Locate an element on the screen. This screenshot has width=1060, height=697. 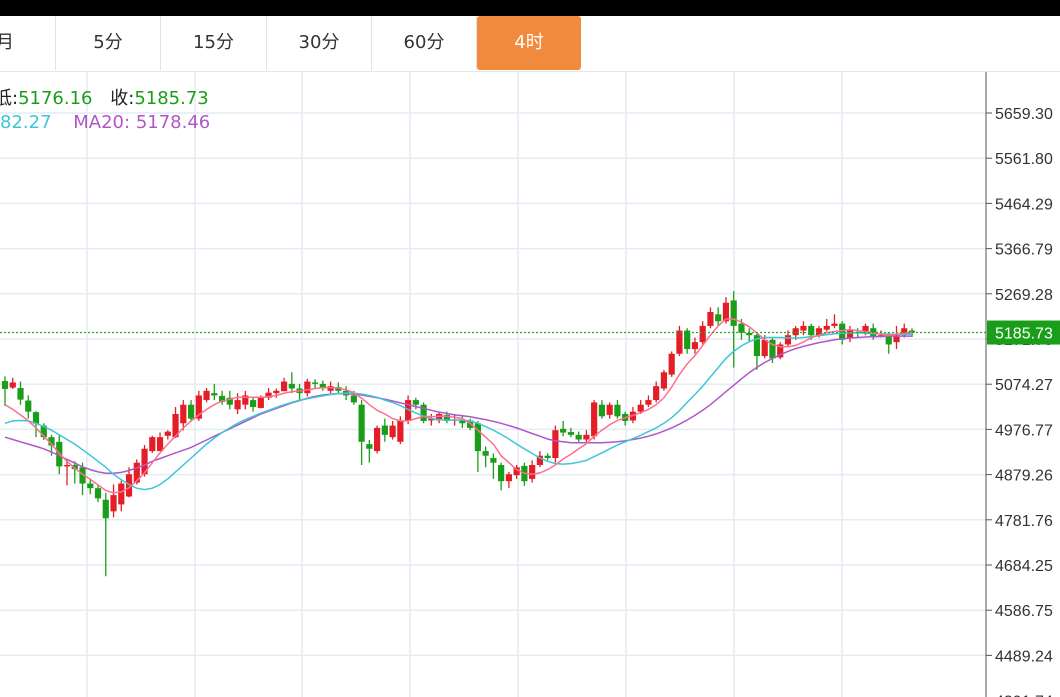
tab-15min: 15分 is located at coordinates (214, 43).